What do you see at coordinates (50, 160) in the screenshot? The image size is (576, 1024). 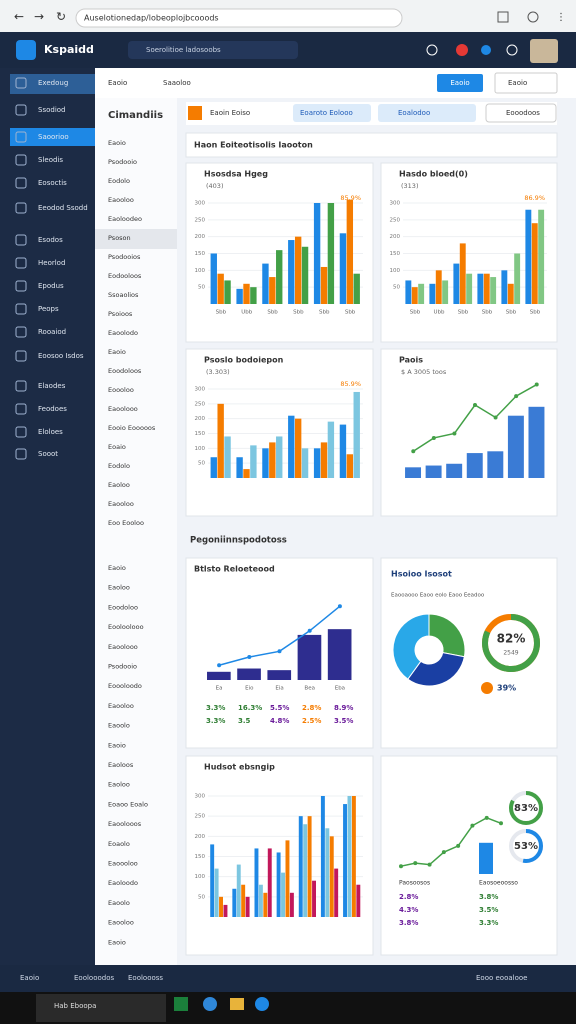 I see `nav-item: Sleodis` at bounding box center [50, 160].